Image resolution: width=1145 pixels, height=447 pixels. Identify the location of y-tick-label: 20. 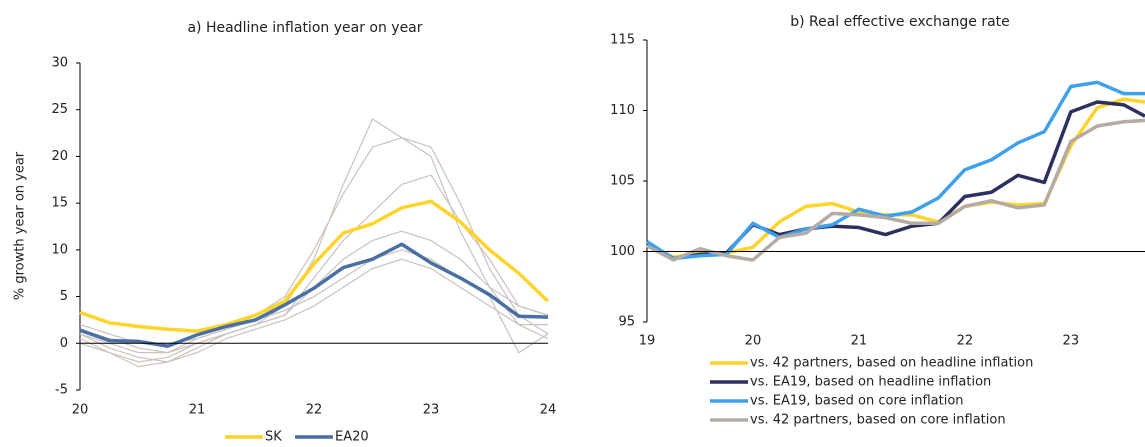
(59, 156).